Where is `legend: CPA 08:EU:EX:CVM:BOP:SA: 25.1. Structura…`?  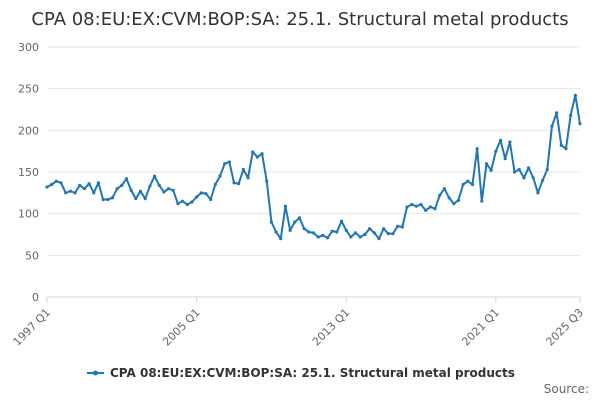 legend: CPA 08:EU:EX:CVM:BOP:SA: 25.1. Structura… is located at coordinates (301, 373).